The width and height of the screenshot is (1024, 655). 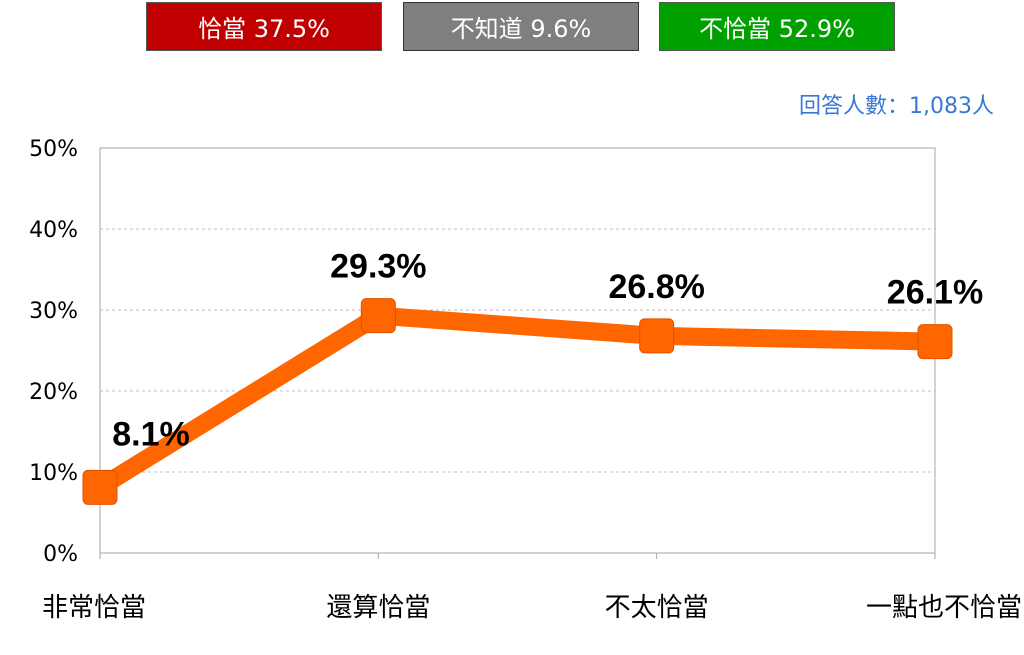 I want to click on summary-badge-appropriate: 恰當 37.5%, so click(x=264, y=26).